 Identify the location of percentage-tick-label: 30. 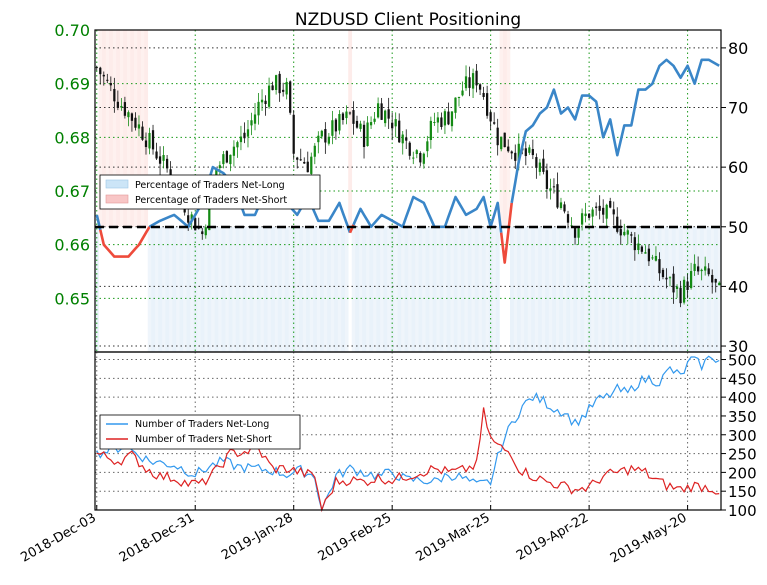
(738, 346).